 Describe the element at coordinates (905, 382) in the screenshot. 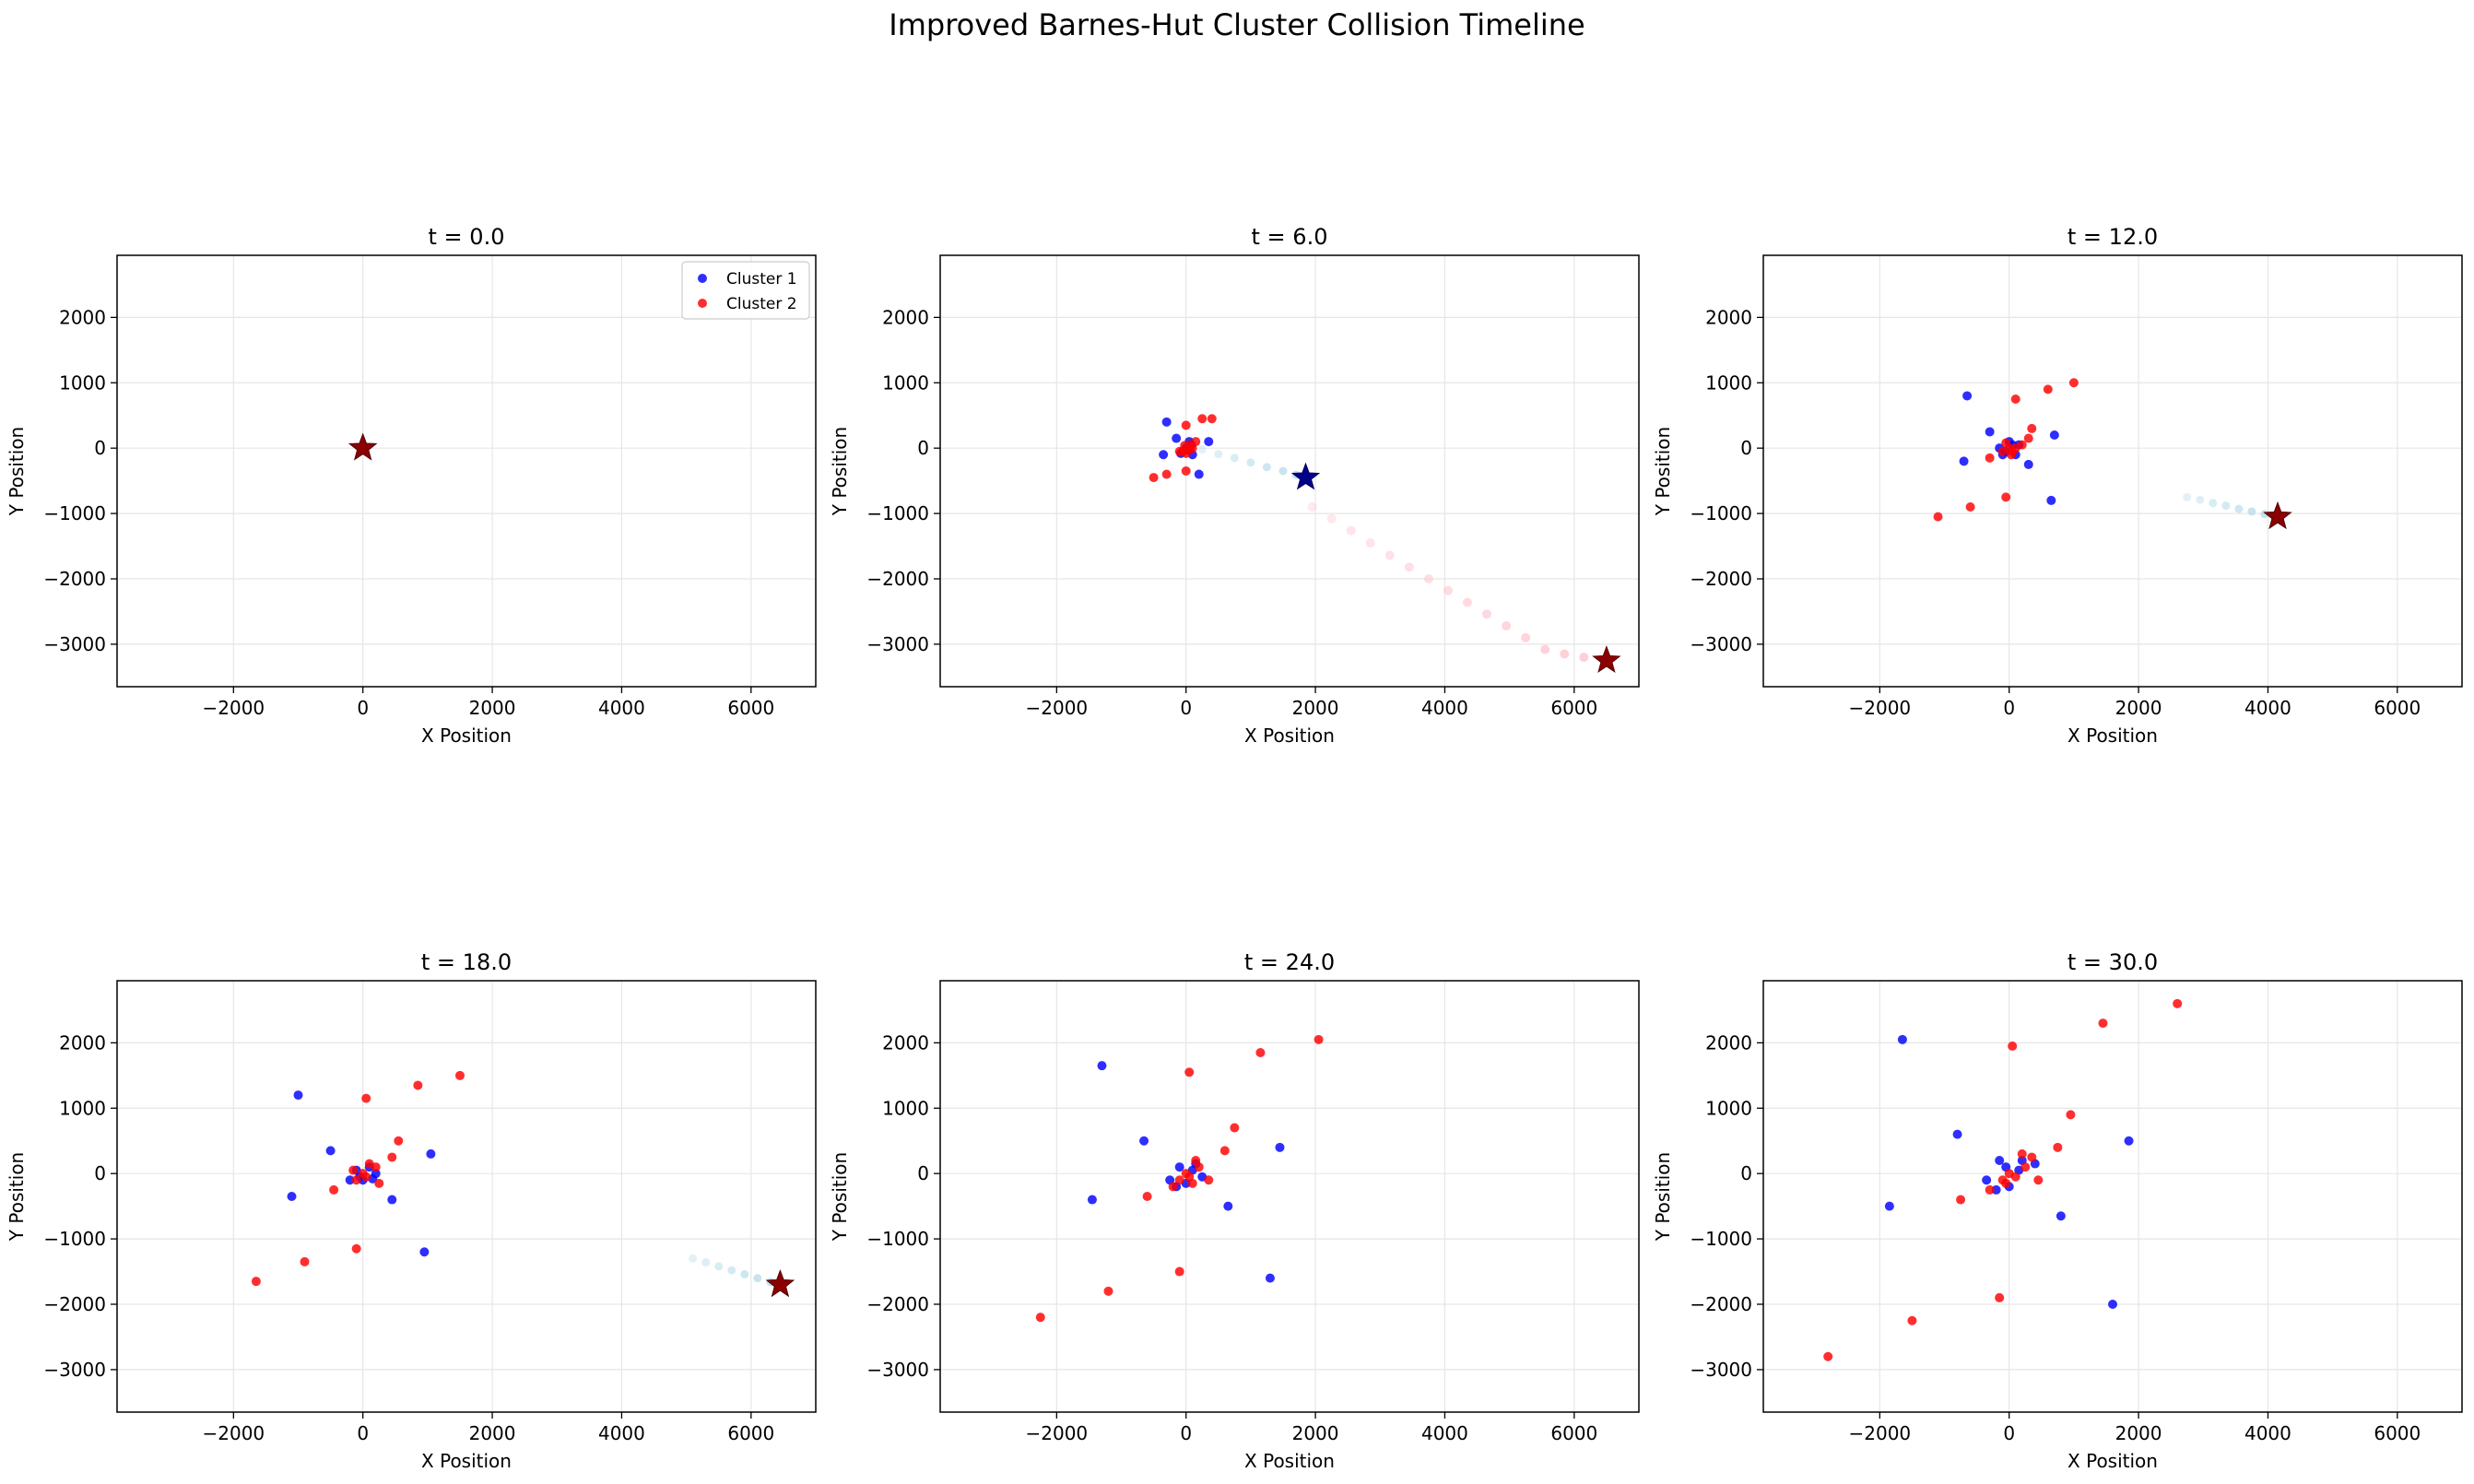

I see `y-tick-label: 1000` at that location.